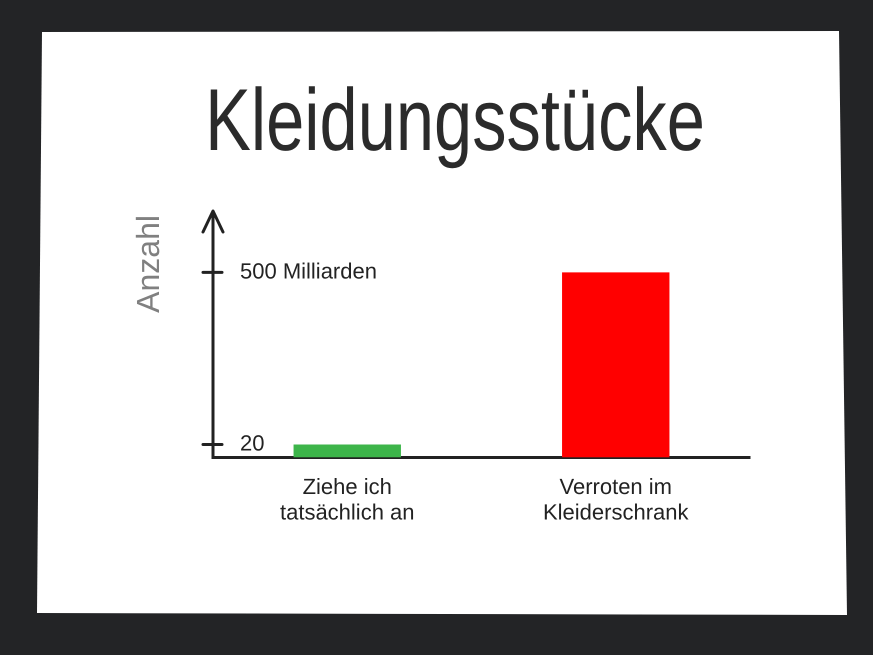 Image resolution: width=873 pixels, height=655 pixels. Describe the element at coordinates (455, 119) in the screenshot. I see `chart-title: Kleidungsstücke` at that location.